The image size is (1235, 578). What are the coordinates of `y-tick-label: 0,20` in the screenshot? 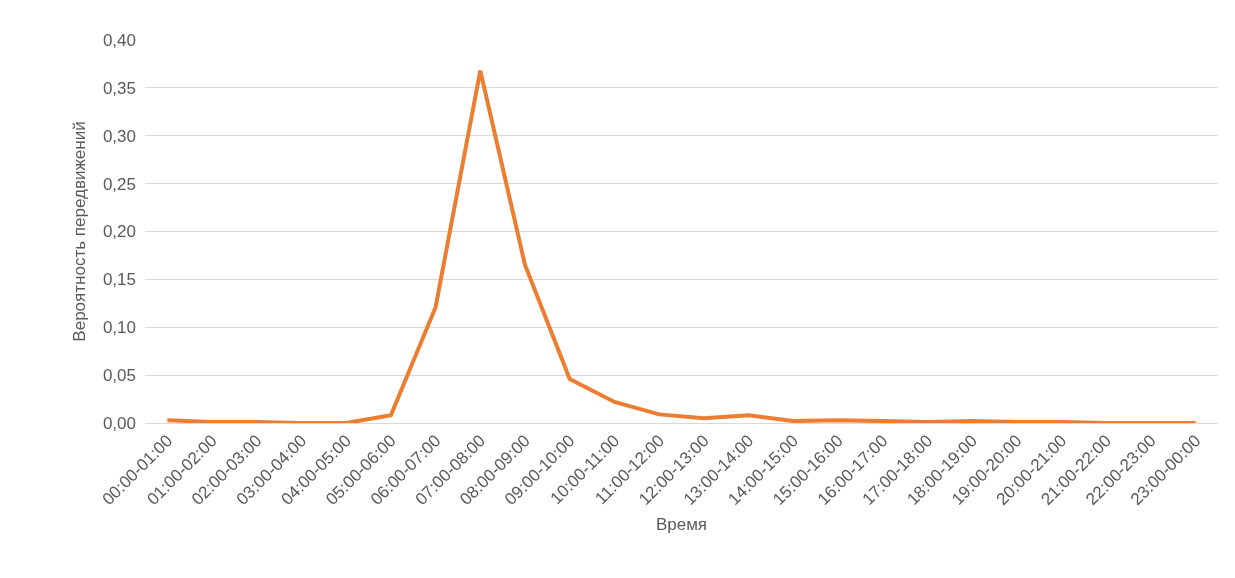 It's located at (119, 232).